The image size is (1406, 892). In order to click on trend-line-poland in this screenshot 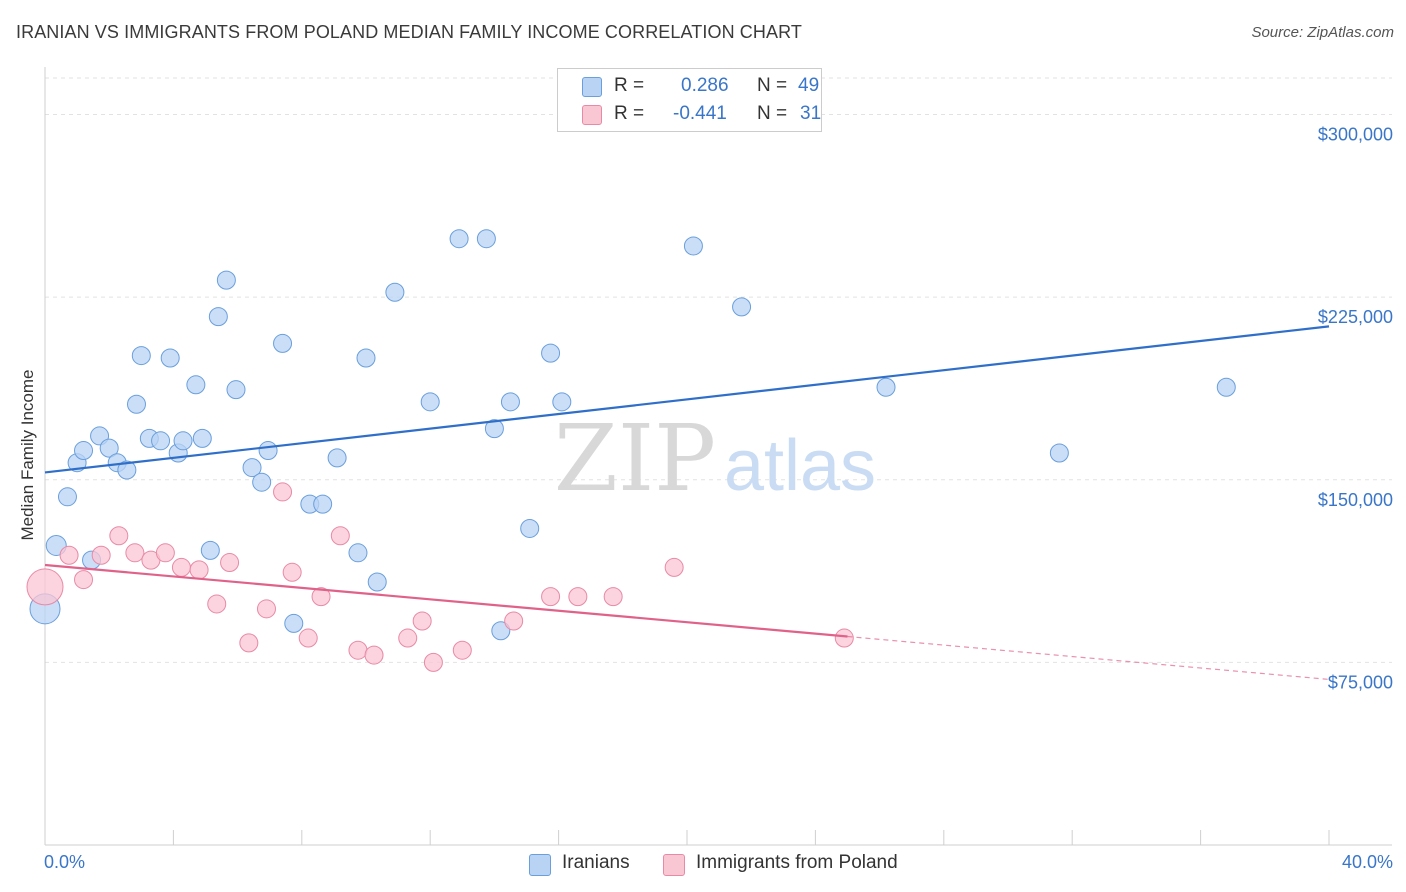, I will do `click(446, 600)`.